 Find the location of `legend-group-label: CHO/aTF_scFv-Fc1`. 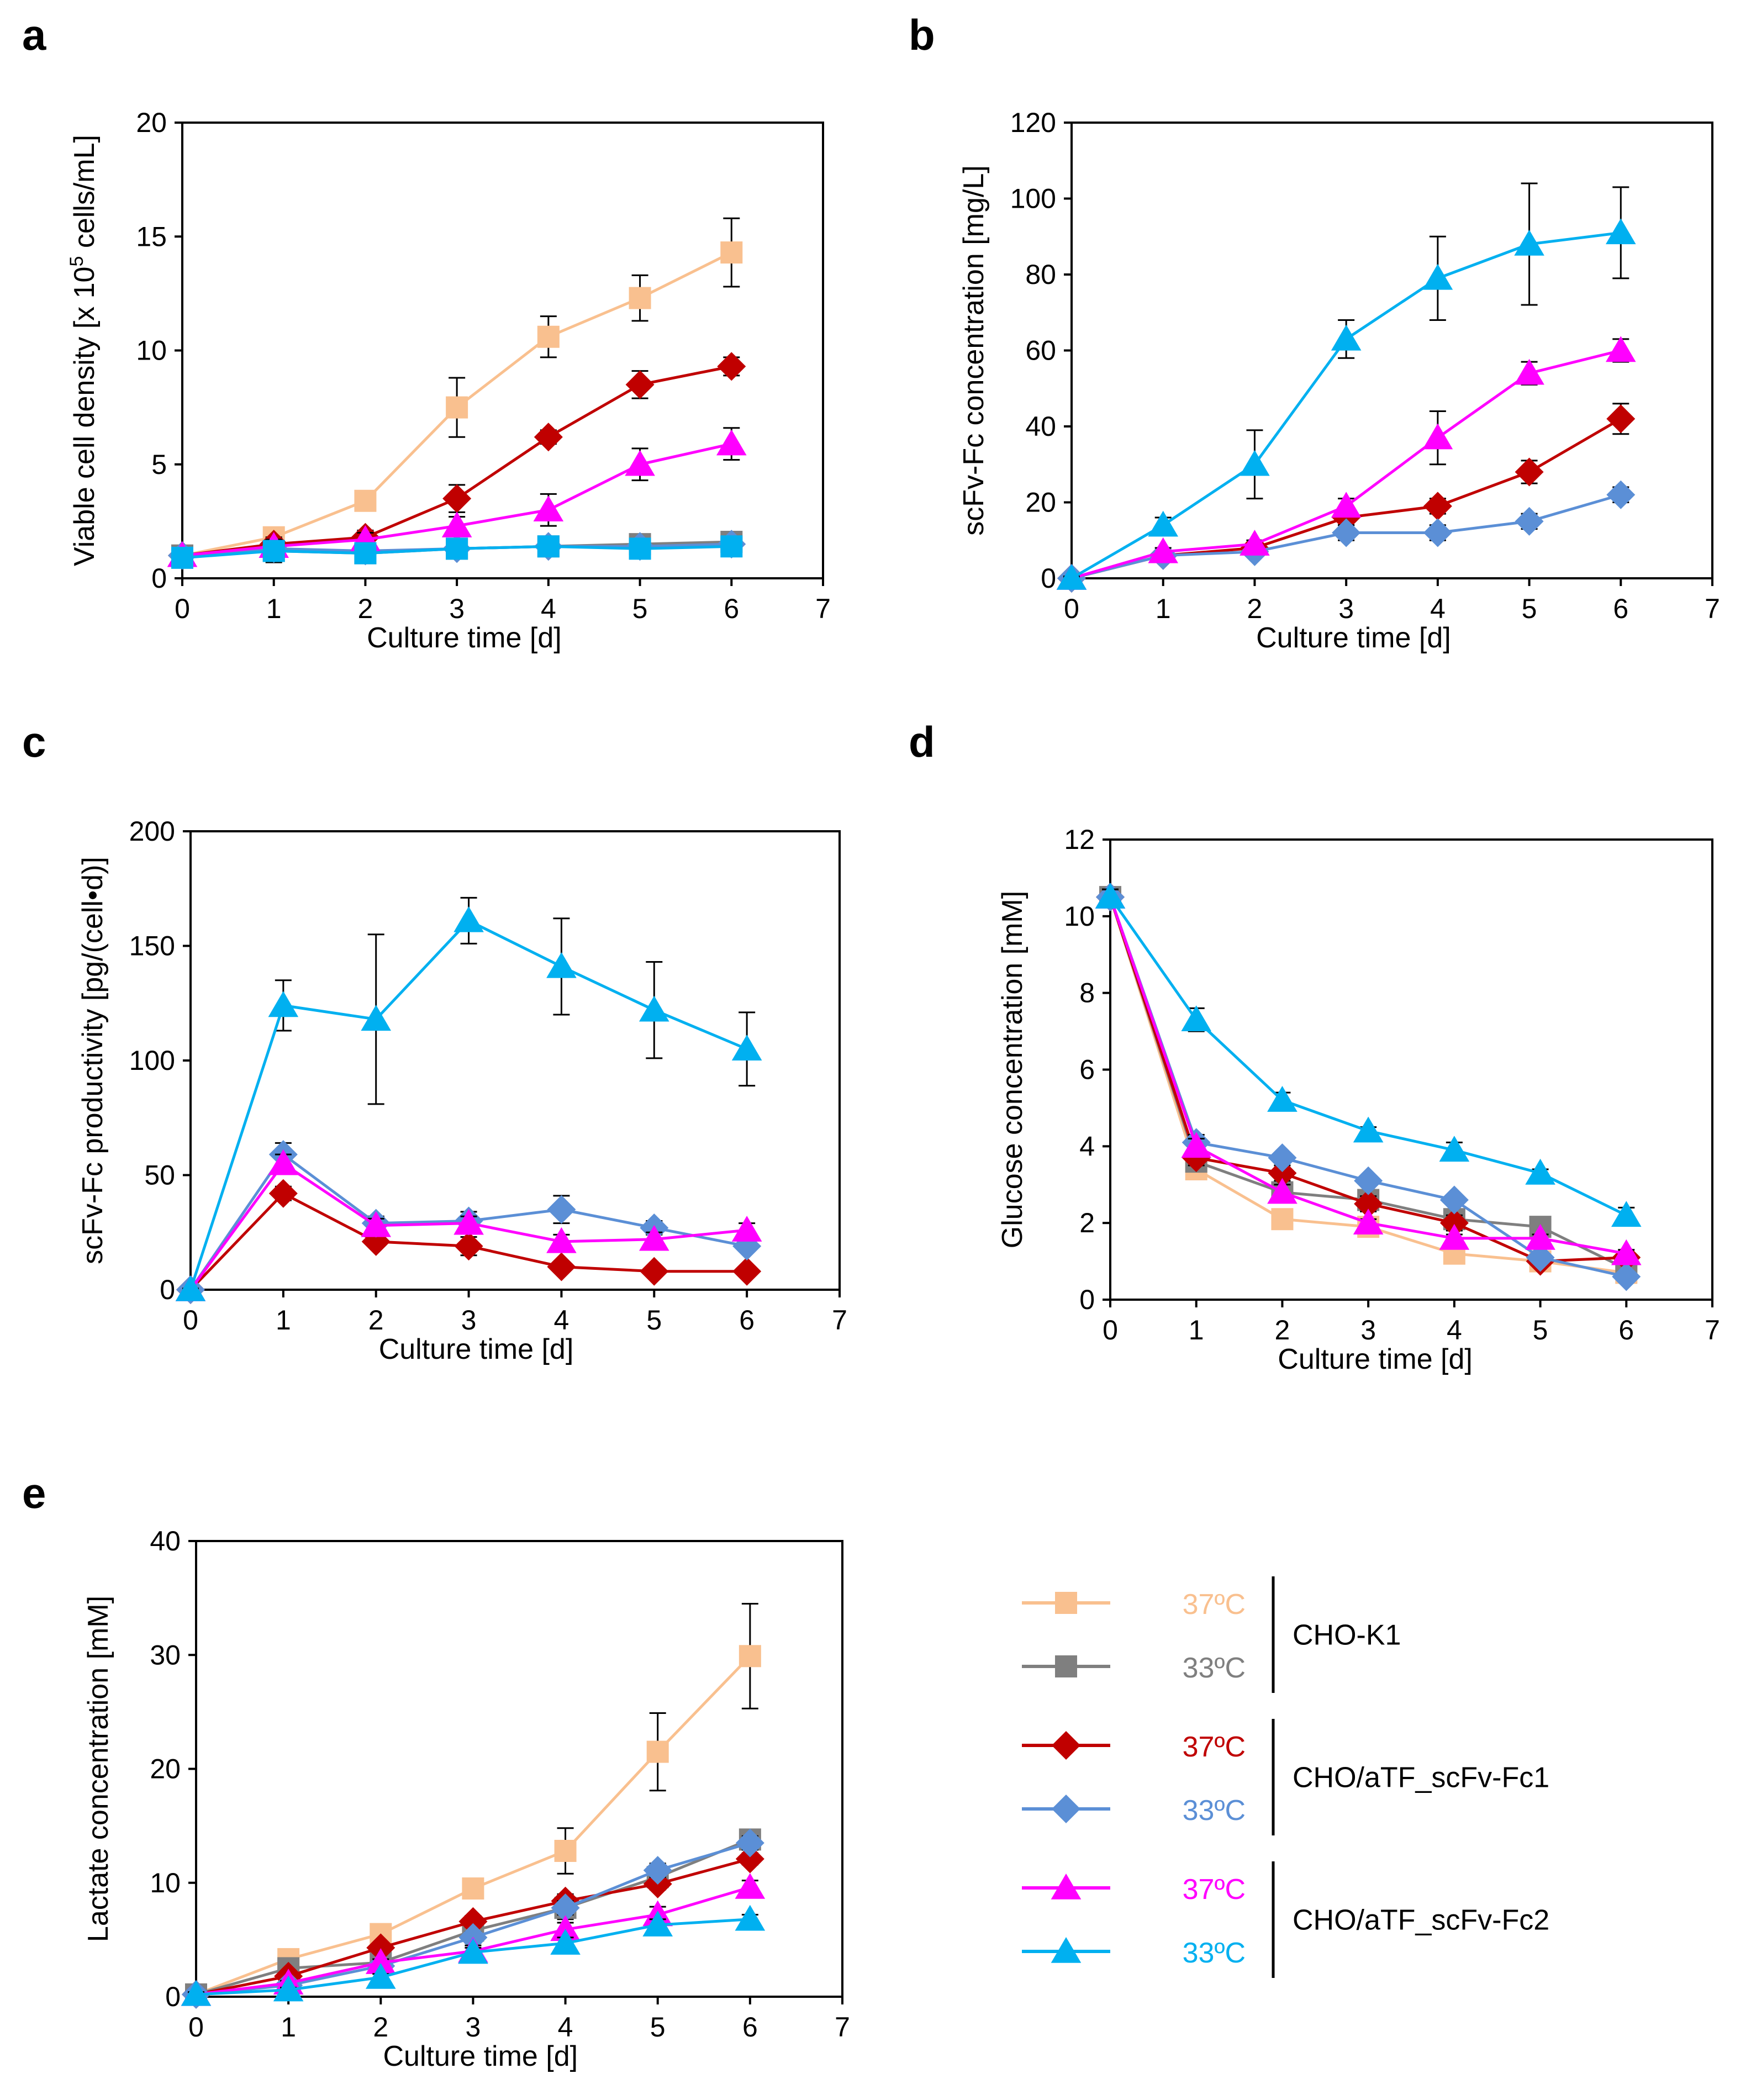

legend-group-label: CHO/aTF_scFv-Fc1 is located at coordinates (1421, 1778).